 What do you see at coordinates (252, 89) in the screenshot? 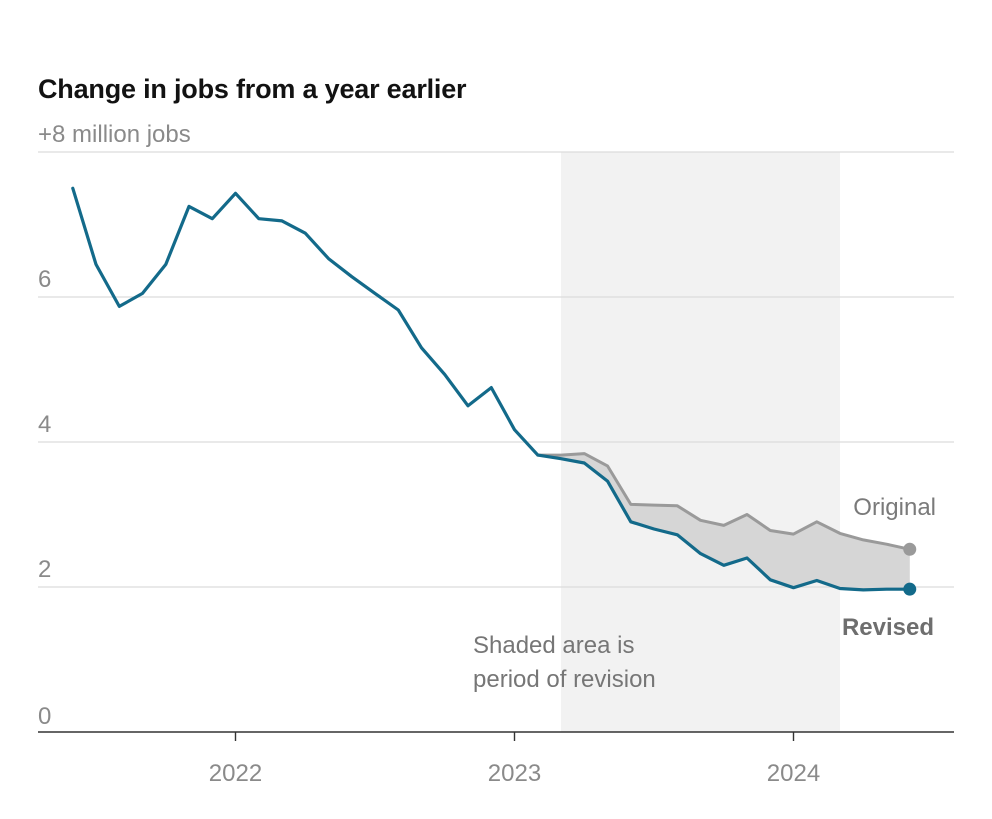
I see `chart-title: Change in jobs from a year earlier` at bounding box center [252, 89].